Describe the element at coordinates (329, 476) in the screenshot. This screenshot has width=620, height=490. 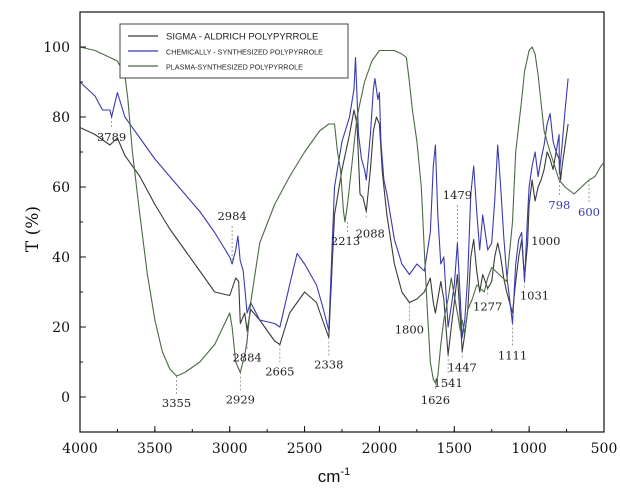
I see `x-axis-title-base: cm` at that location.